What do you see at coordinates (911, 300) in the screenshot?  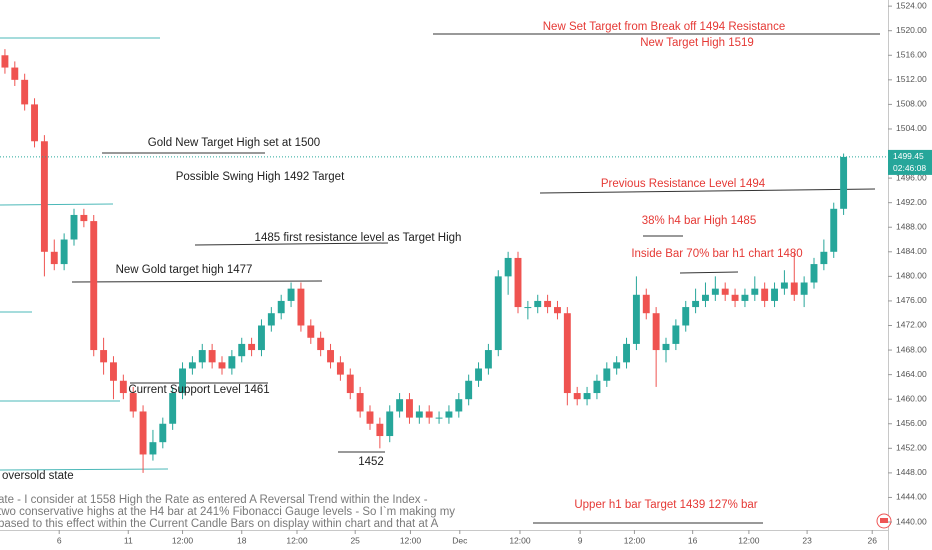 I see `y-tick-label: 1476.00` at bounding box center [911, 300].